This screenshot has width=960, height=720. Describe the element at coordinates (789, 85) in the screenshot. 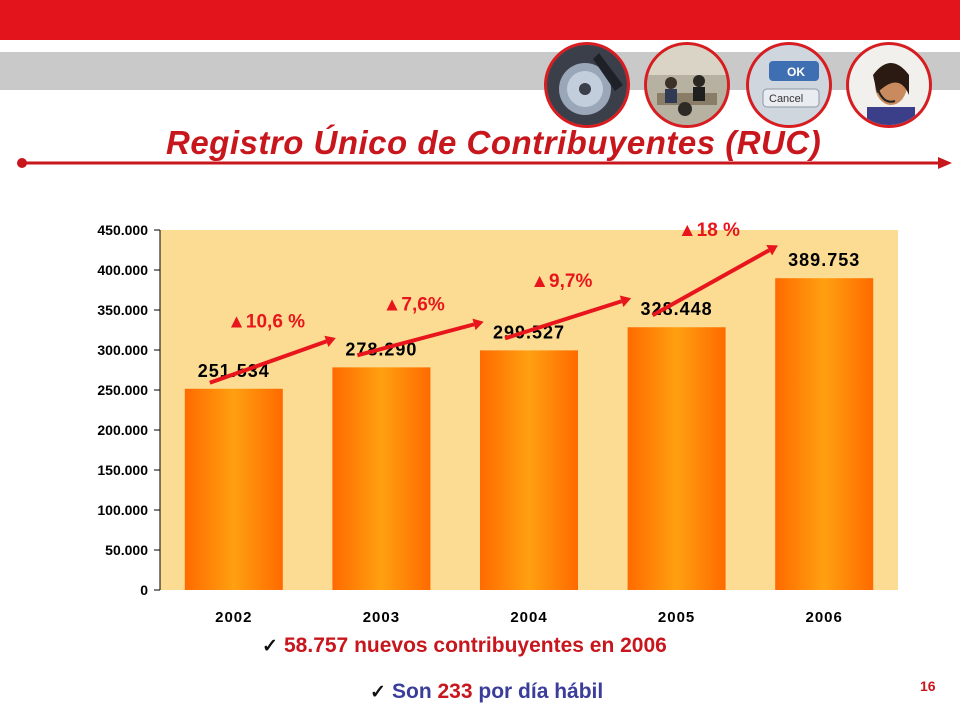

I see `ok-cancel-buttons-photo-icon: OK Cancel` at that location.